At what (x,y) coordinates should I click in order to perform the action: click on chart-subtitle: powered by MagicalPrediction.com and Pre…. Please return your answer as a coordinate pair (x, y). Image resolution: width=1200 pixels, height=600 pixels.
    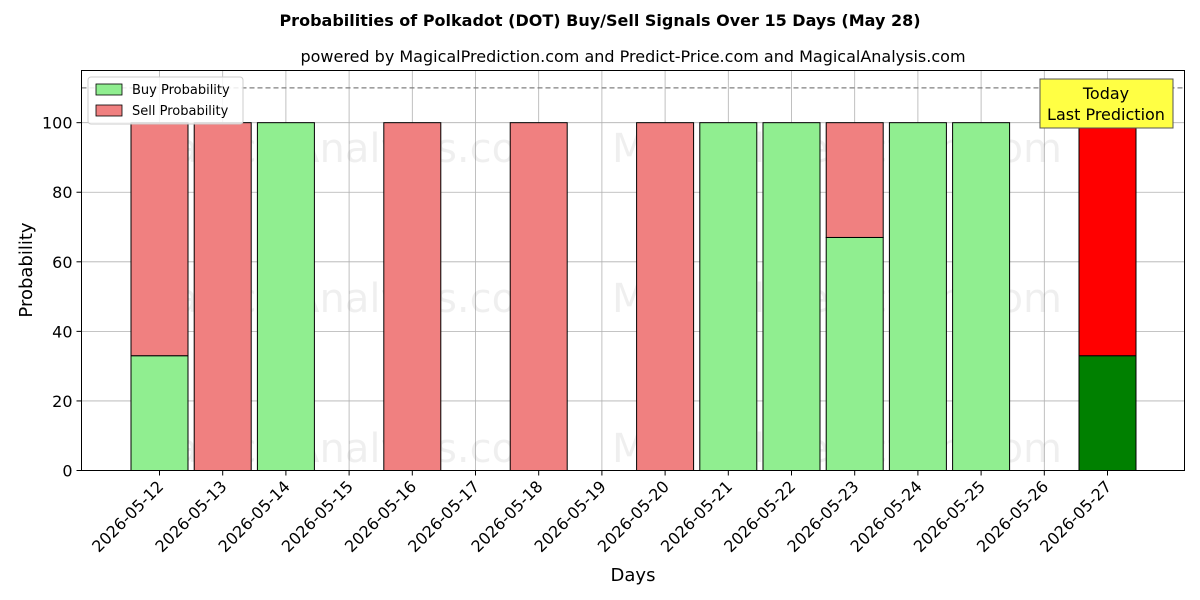
    Looking at the image, I should click on (632, 56).